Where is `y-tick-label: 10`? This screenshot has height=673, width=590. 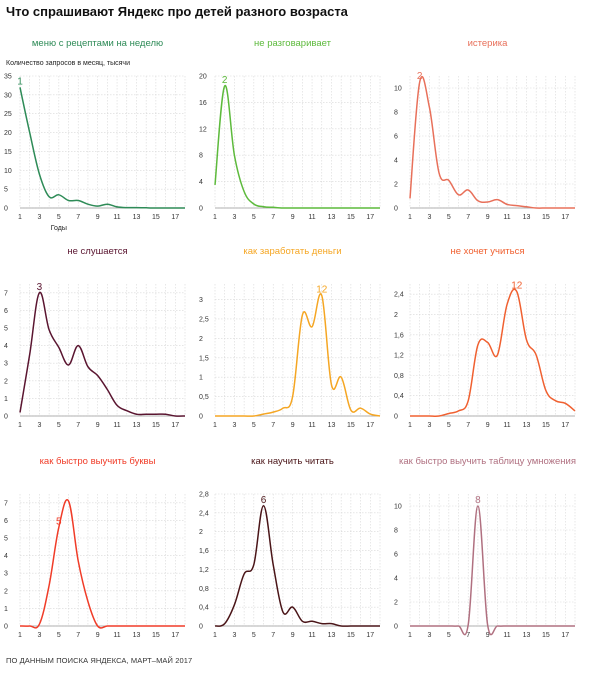
y-tick-label: 10 is located at coordinates (8, 171).